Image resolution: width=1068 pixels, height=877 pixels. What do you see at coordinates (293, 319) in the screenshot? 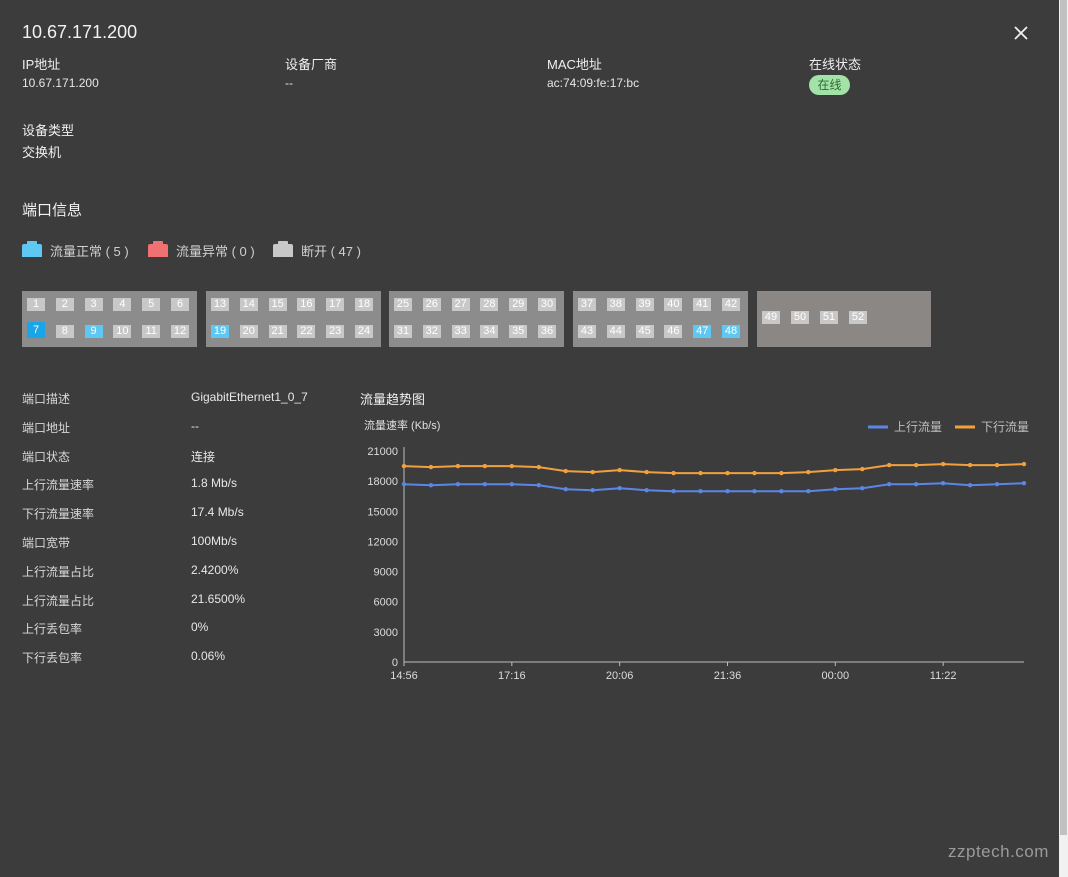
I see `port-group-2: 13 14 15 16 17 18 19 20 21 22 23 24` at bounding box center [293, 319].